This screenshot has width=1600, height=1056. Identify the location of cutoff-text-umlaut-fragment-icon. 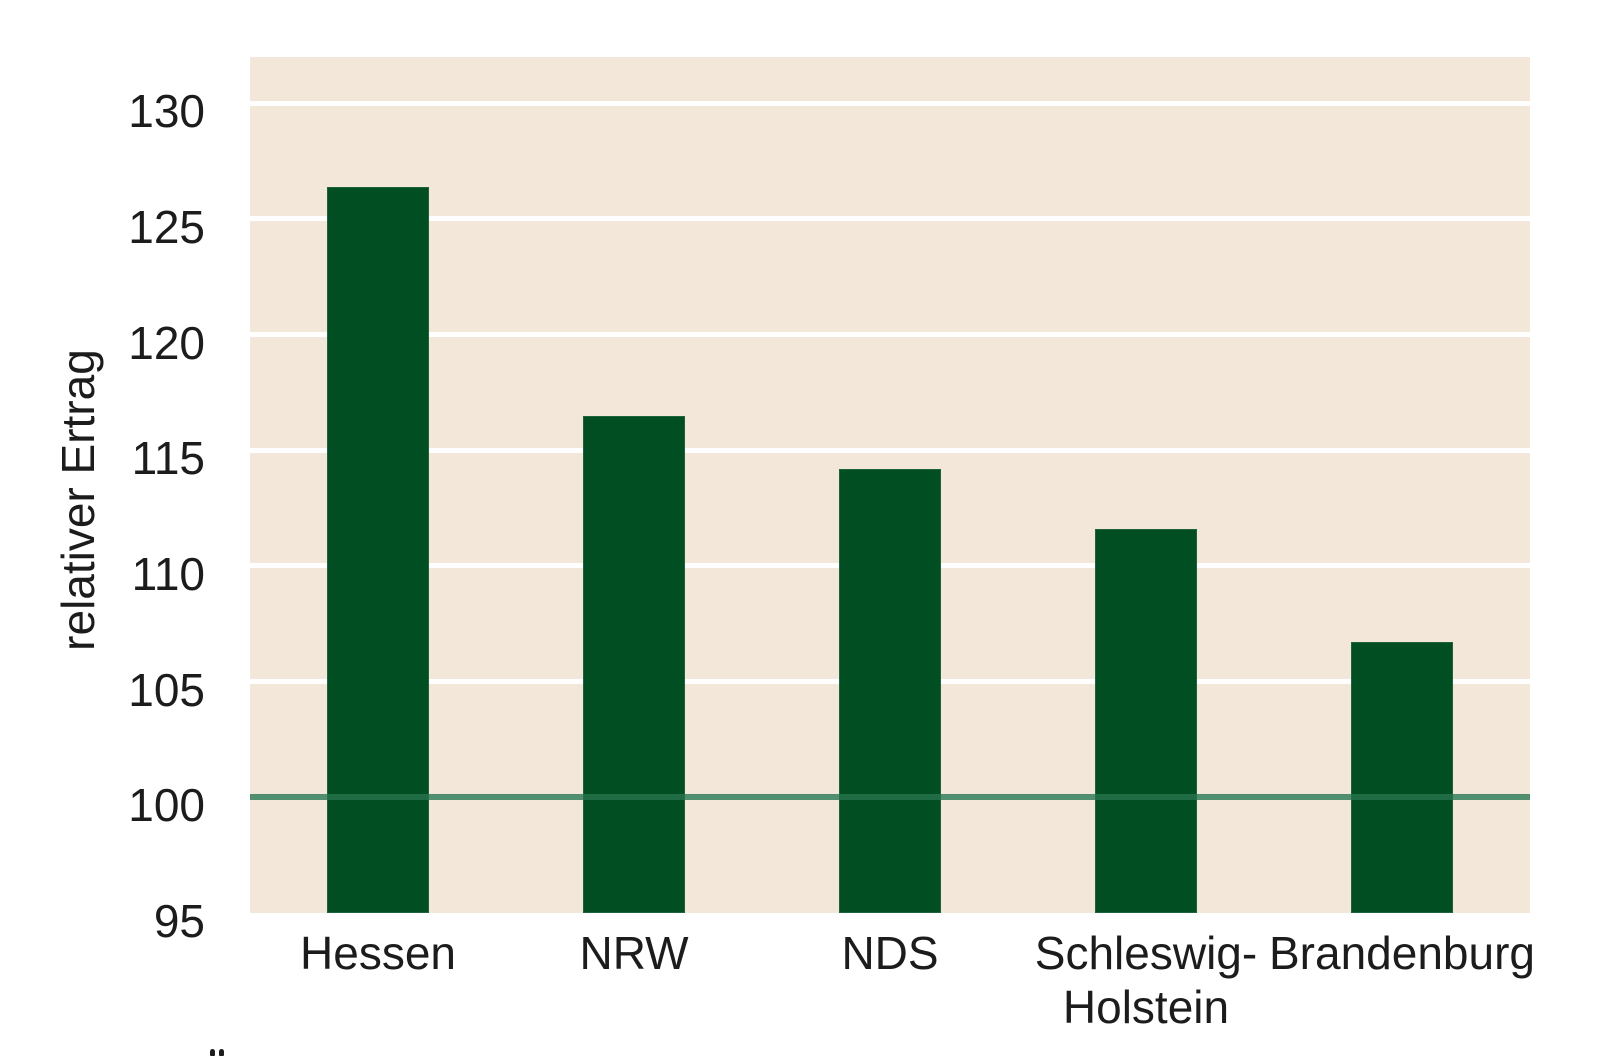
(218, 1052).